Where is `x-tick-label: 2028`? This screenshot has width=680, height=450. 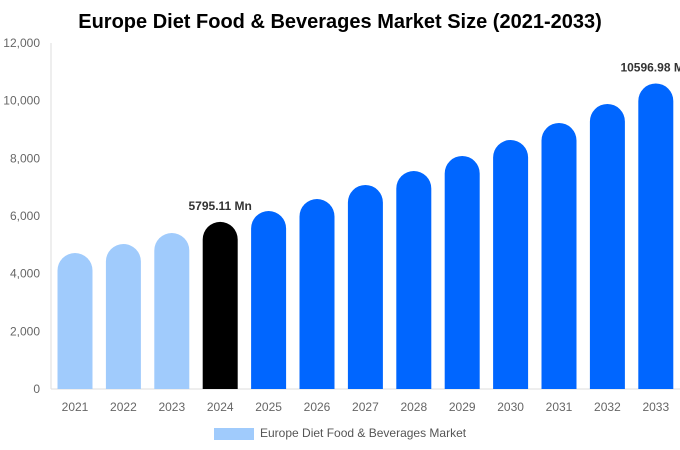 x-tick-label: 2028 is located at coordinates (413, 407).